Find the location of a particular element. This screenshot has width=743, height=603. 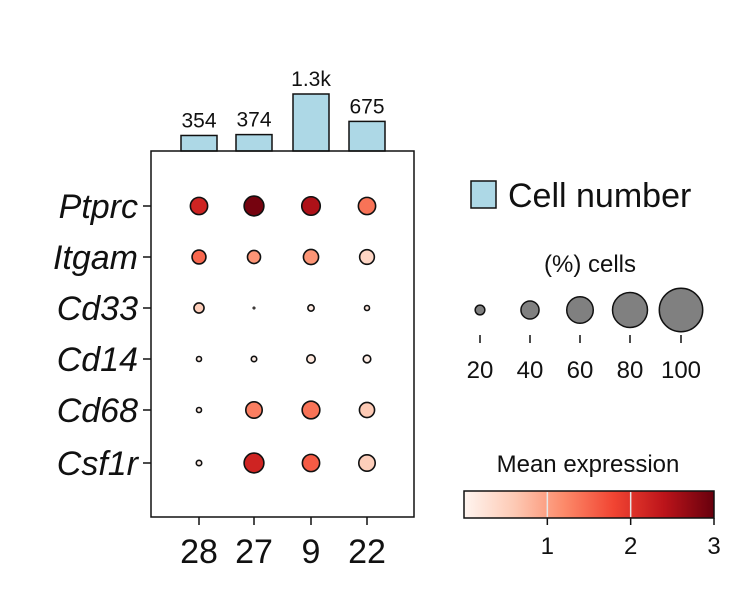

size-legend: (%) cells 20 40 60 80 100 is located at coordinates (585, 317).